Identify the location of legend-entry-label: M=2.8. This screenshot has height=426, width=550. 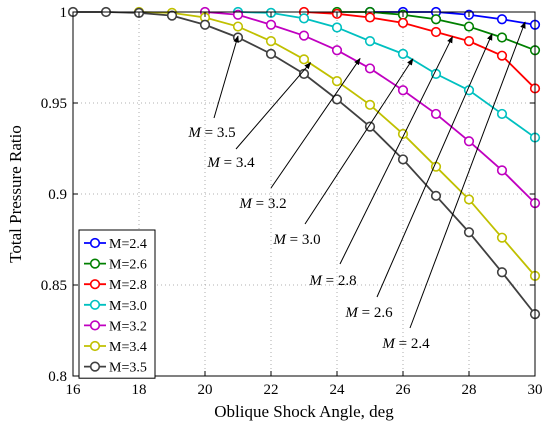
(128, 285).